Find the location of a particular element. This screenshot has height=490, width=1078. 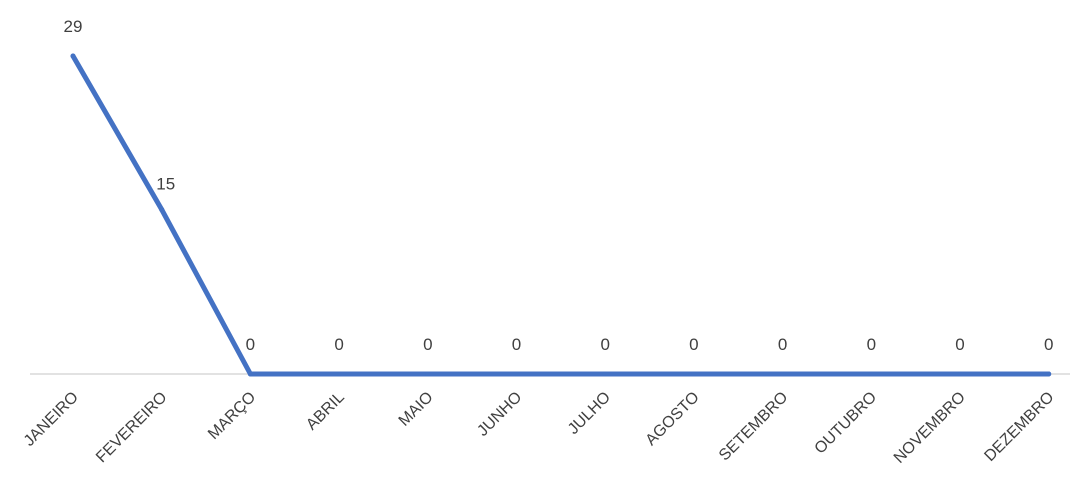

x-tick-label: FEVEREIRO is located at coordinates (131, 427).